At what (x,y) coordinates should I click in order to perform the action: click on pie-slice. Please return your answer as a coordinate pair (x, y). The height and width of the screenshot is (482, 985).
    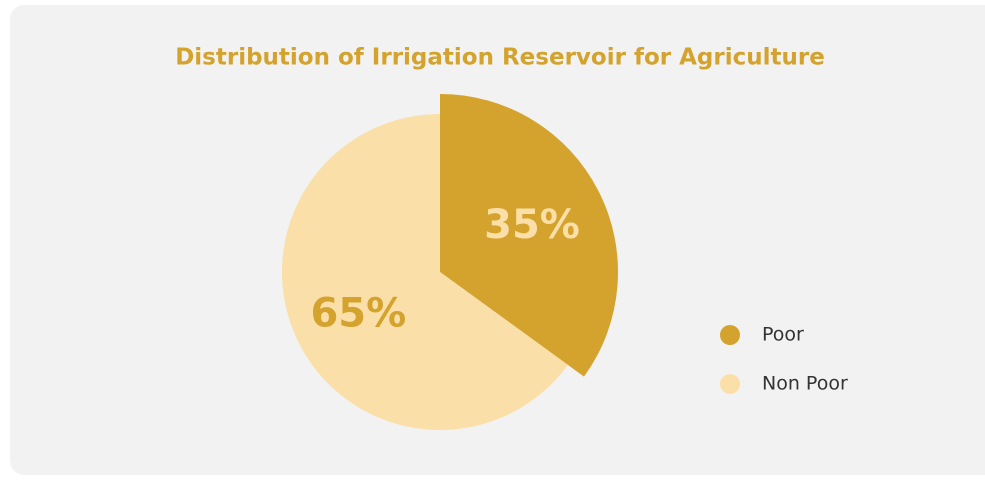
    Looking at the image, I should click on (529, 235).